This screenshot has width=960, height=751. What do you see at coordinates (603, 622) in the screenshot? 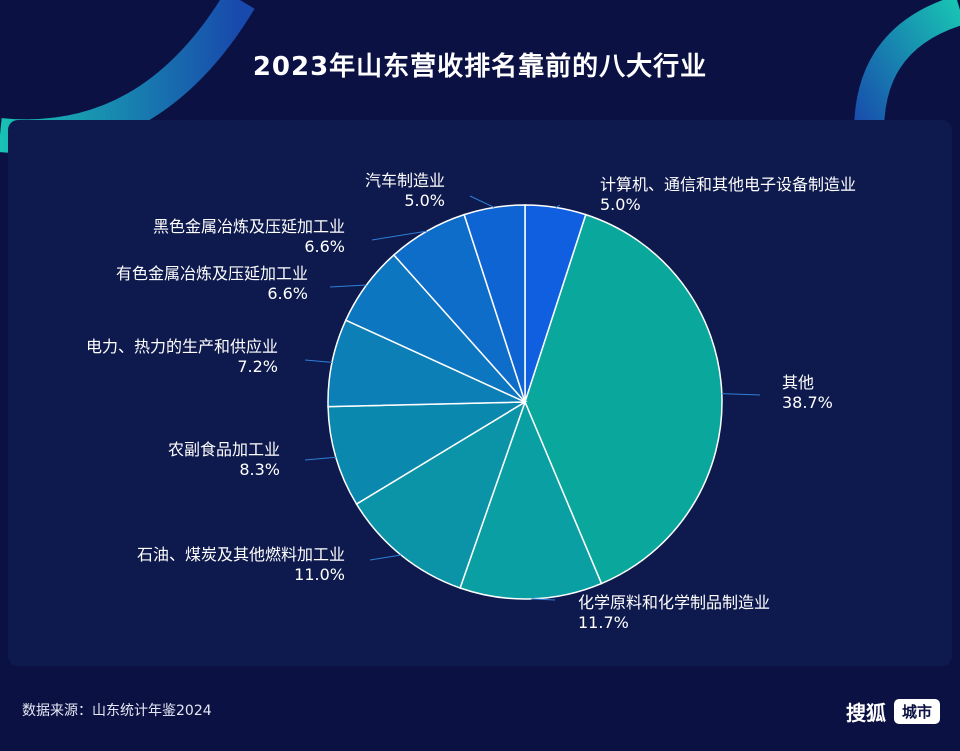
I see `slice-value: 11.7%` at bounding box center [603, 622].